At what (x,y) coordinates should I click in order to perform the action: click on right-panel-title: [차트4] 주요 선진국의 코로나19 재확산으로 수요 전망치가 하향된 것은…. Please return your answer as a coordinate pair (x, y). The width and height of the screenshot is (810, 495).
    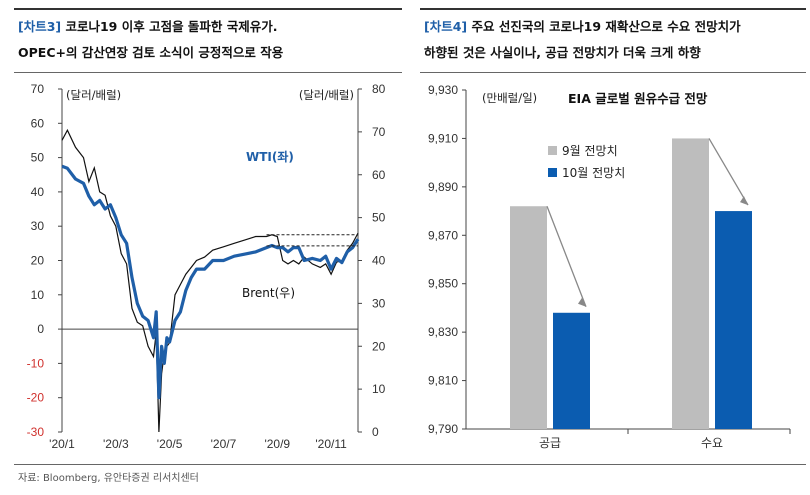
    Looking at the image, I should click on (614, 40).